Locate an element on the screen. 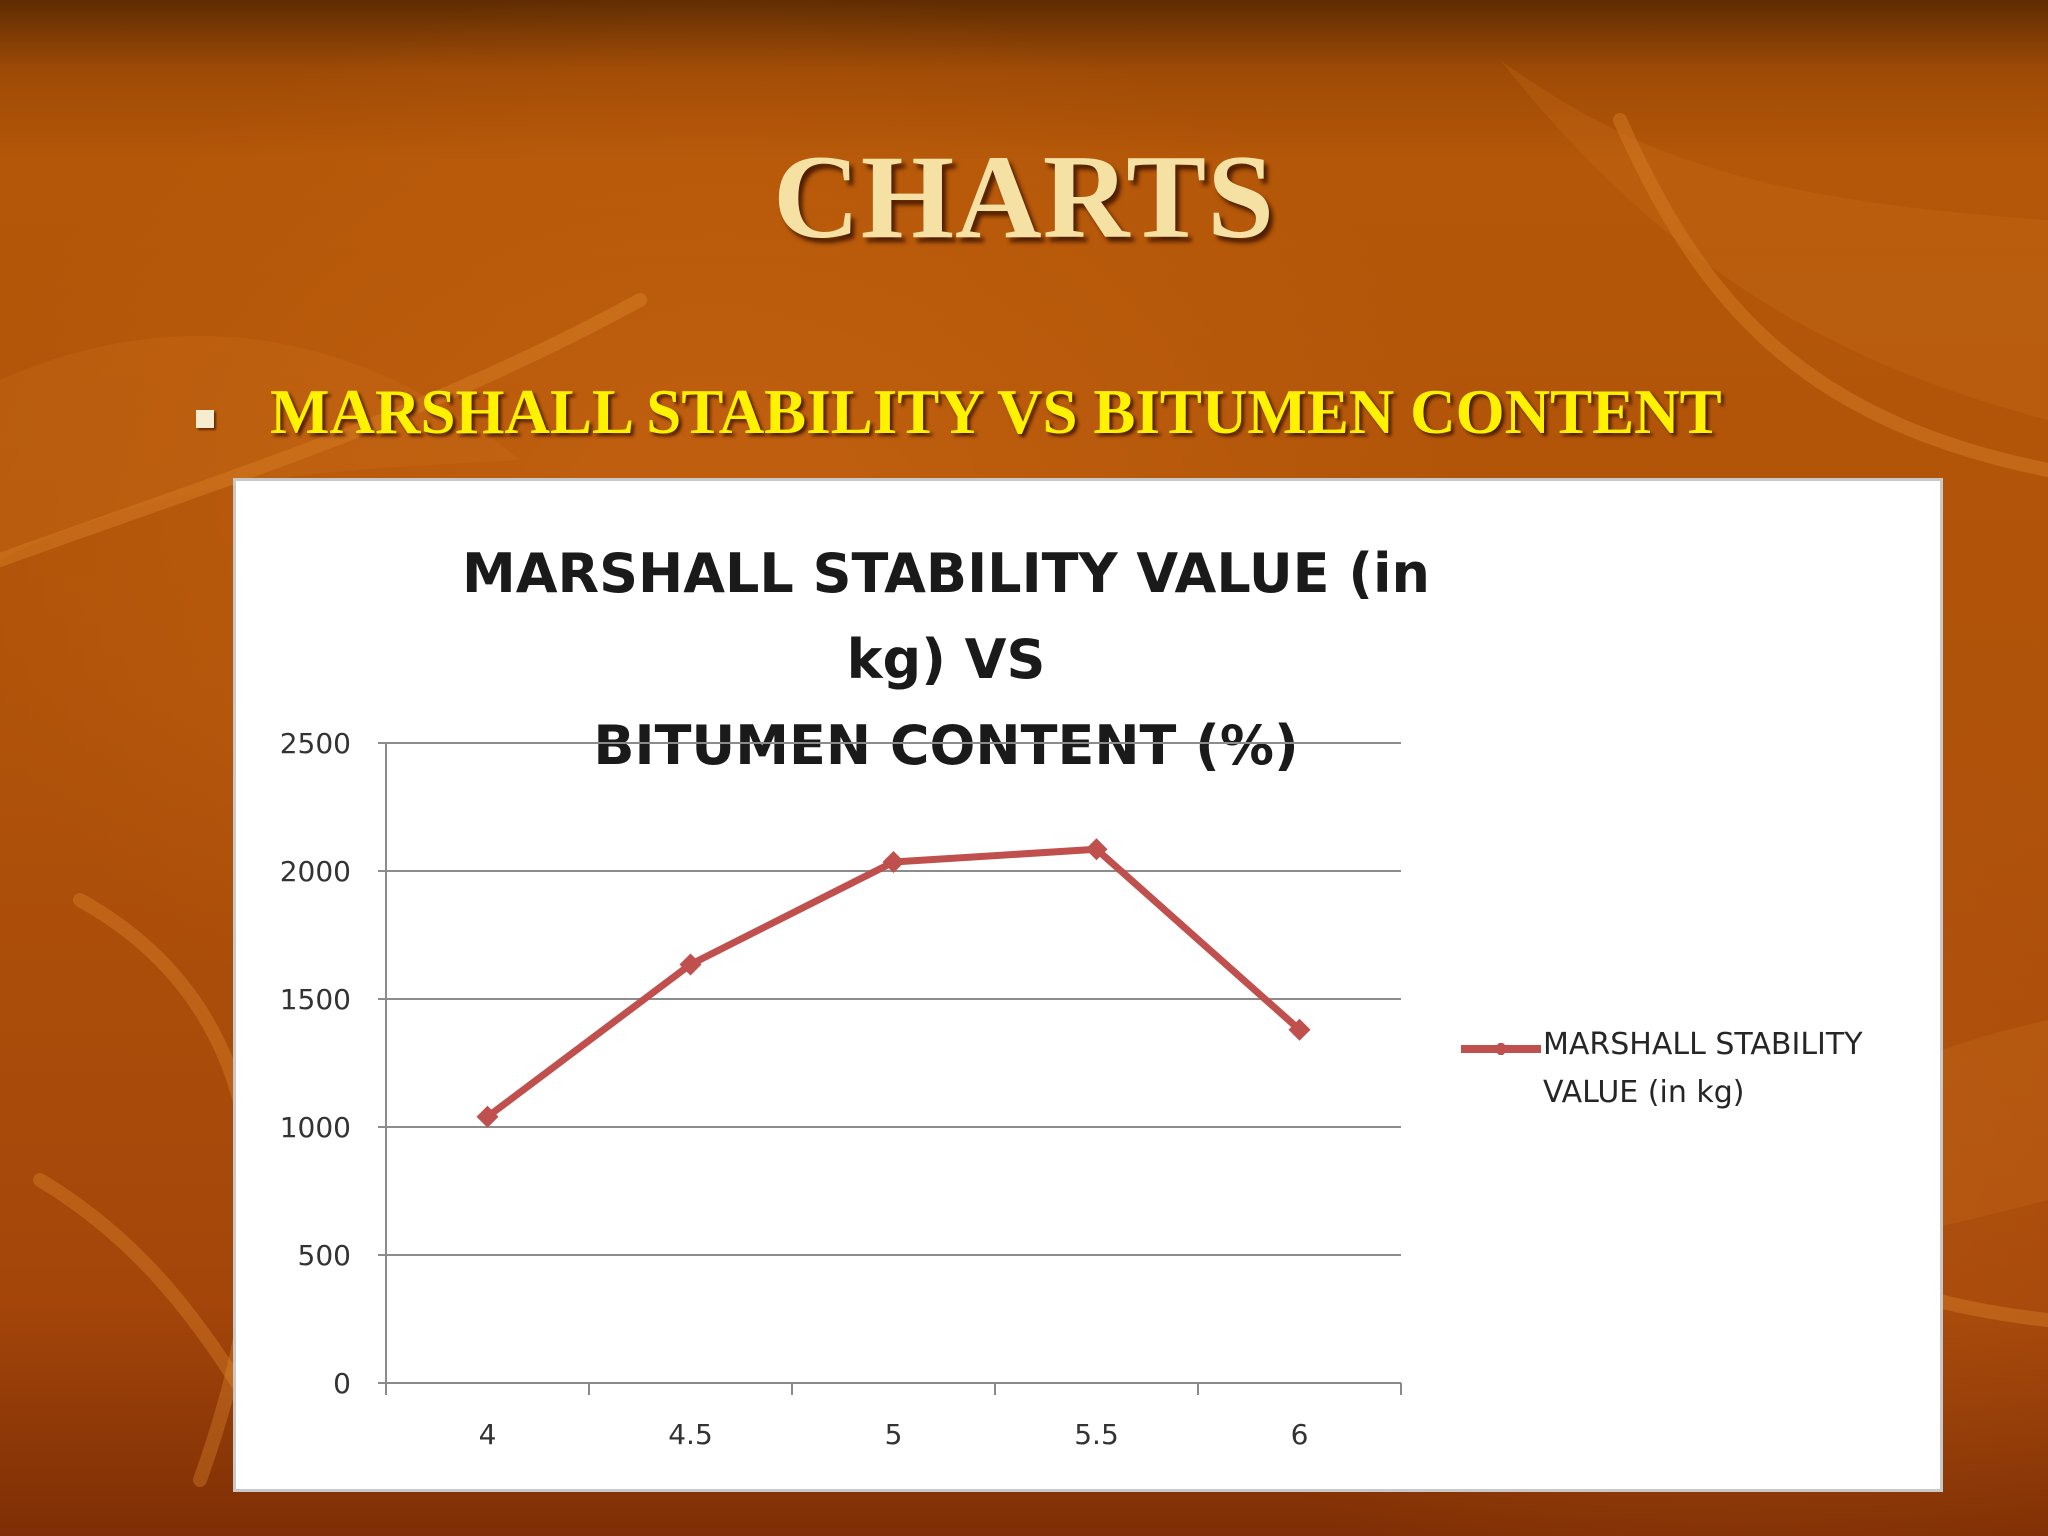 The image size is (2048, 1536). x-tick-label: 4 is located at coordinates (488, 1434).